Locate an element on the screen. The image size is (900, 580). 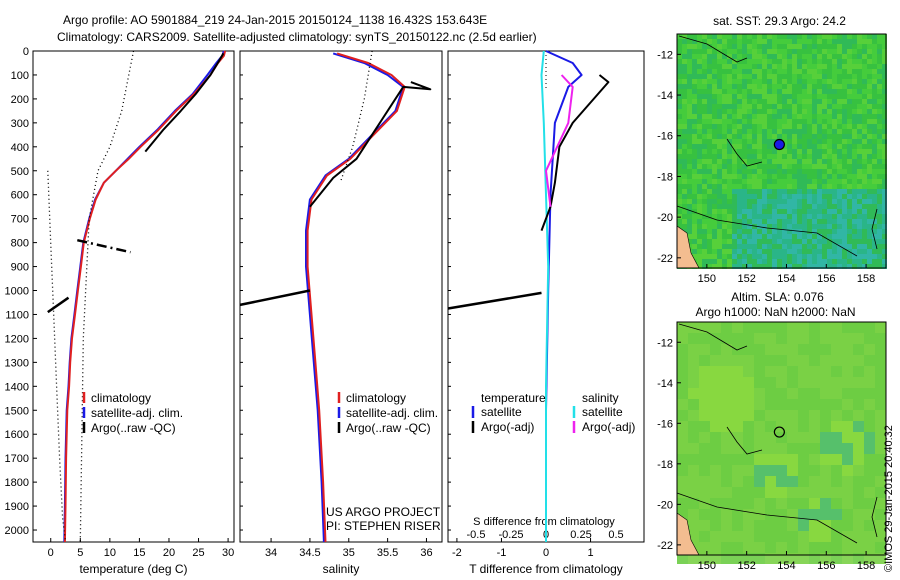
map-y-tick-label: -16 is located at coordinates (665, 137).